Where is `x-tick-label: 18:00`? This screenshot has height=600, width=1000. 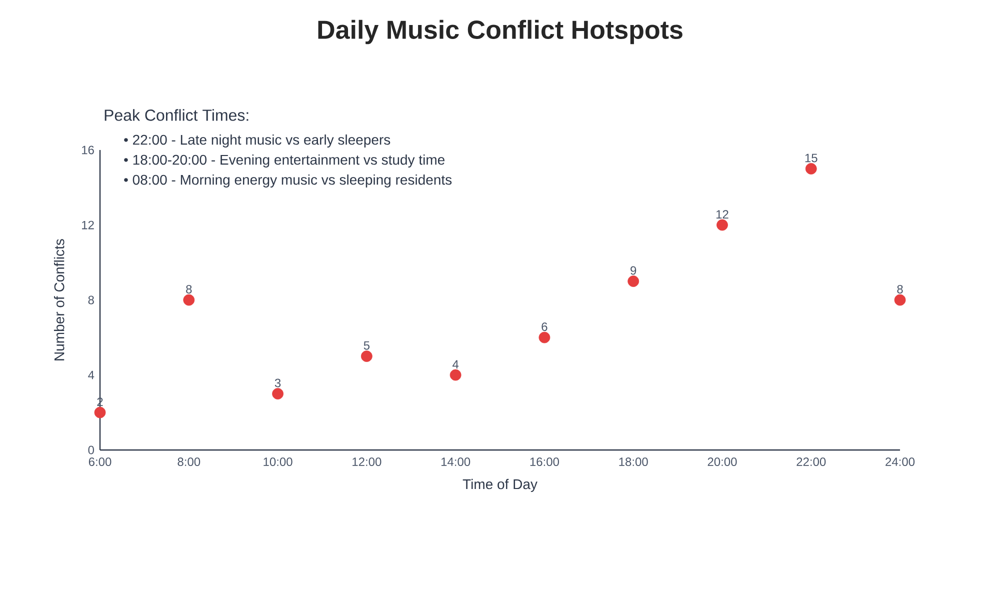 x-tick-label: 18:00 is located at coordinates (633, 462).